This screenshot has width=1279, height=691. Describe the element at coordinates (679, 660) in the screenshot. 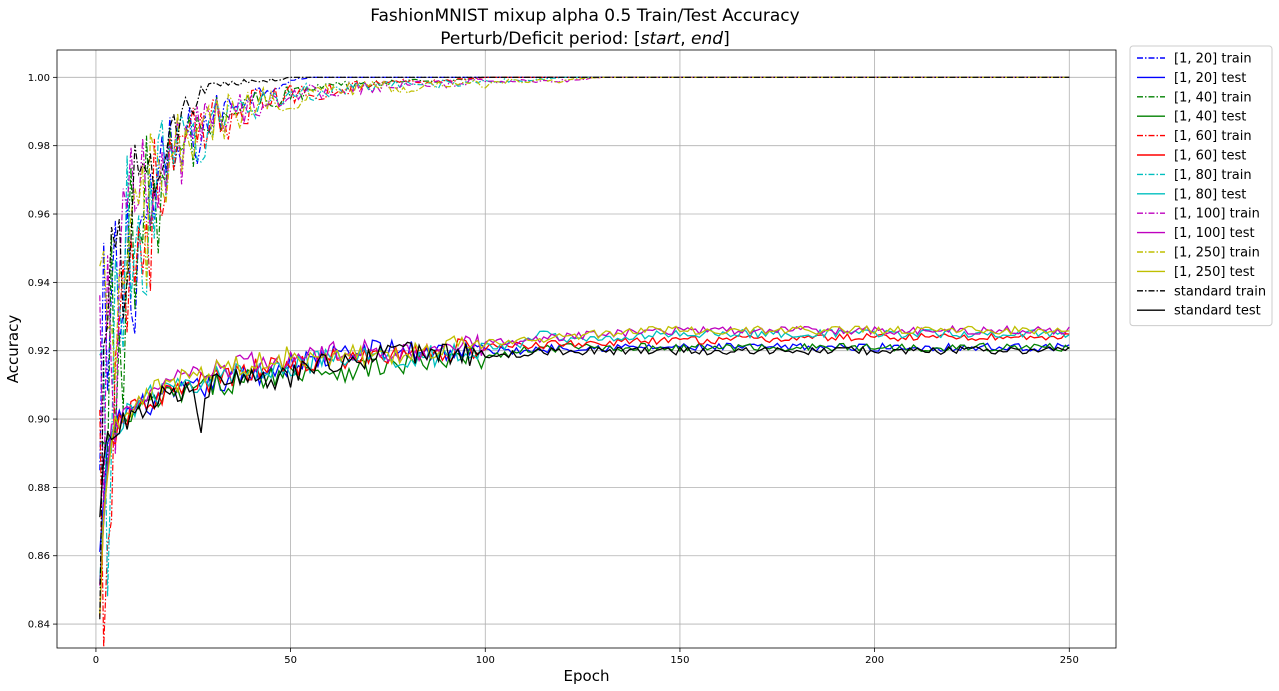

I see `x-tick-label: 150` at that location.